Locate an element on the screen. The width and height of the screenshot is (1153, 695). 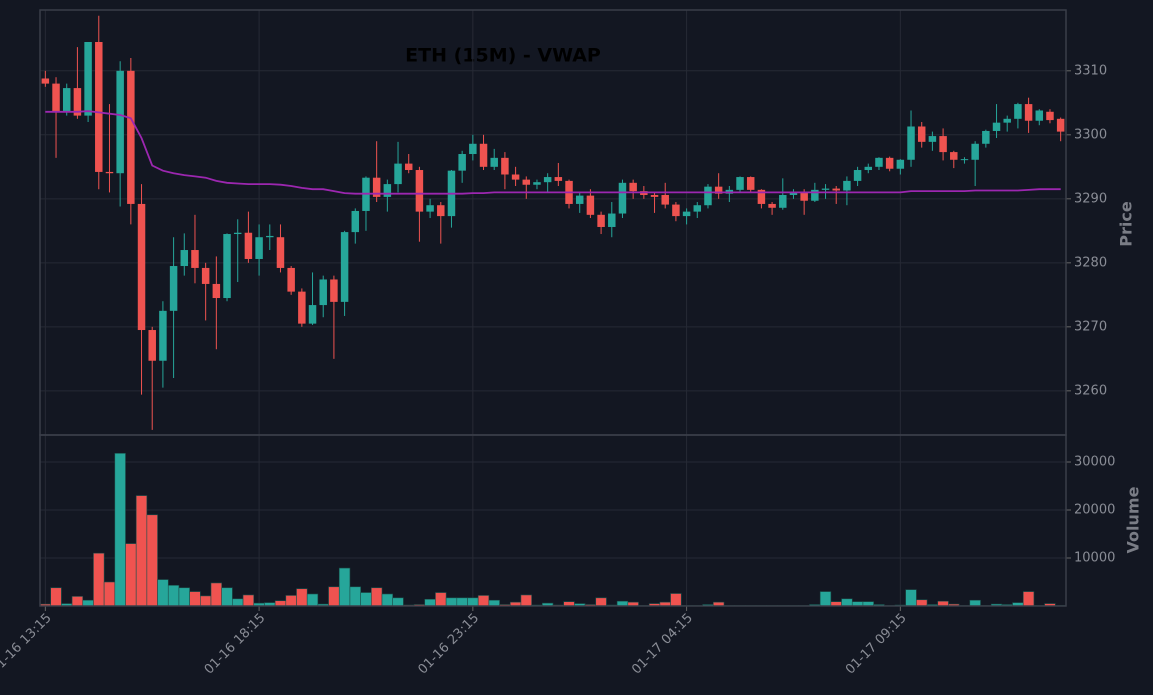
y-tick-label: 3300 is located at coordinates (1090, 134).